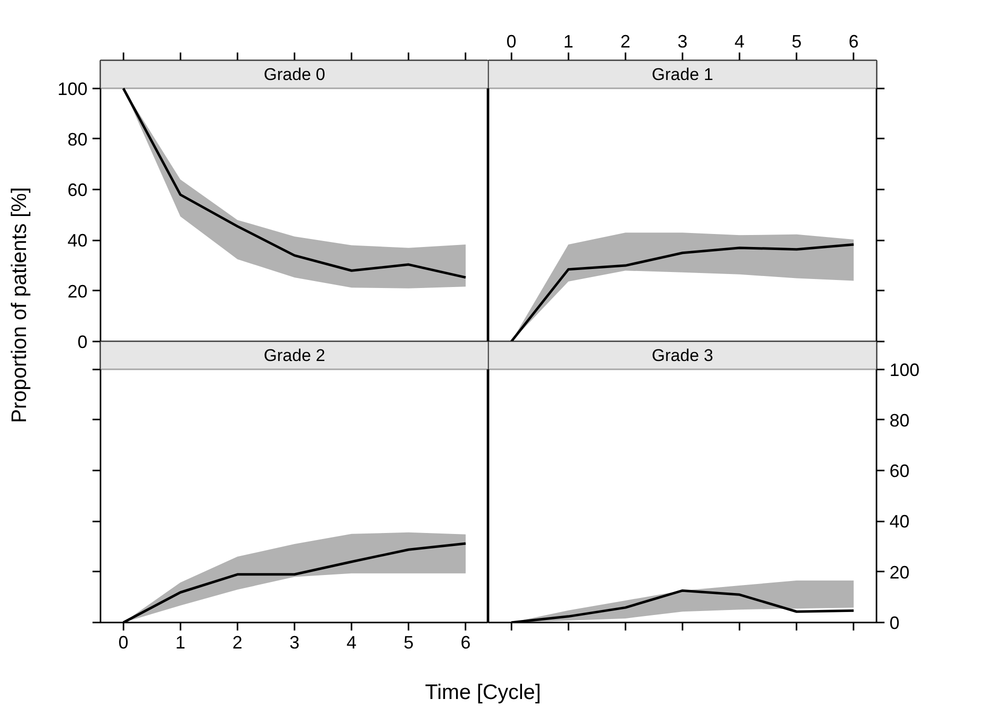 This screenshot has height=713, width=986. Describe the element at coordinates (295, 355) in the screenshot. I see `chart-title: Grade 2` at that location.